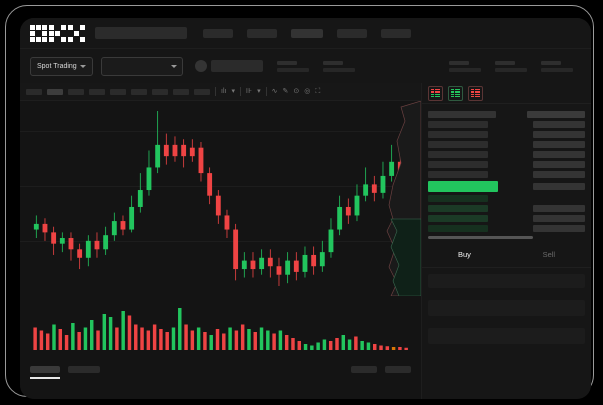  Describe the element at coordinates (506, 280) in the screenshot. I see `order-type-field` at that location.